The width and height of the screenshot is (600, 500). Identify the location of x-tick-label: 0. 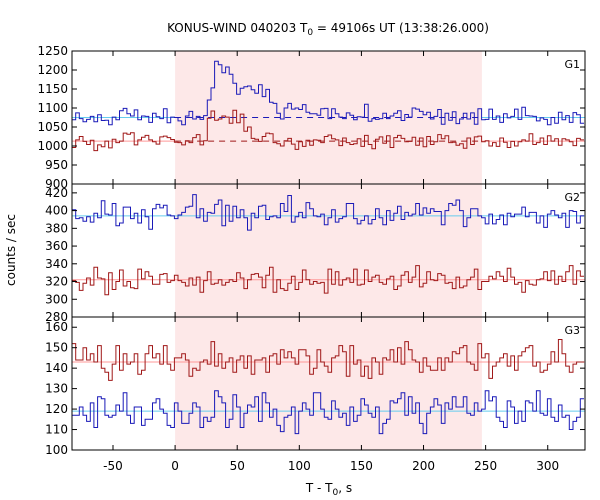
(175, 466).